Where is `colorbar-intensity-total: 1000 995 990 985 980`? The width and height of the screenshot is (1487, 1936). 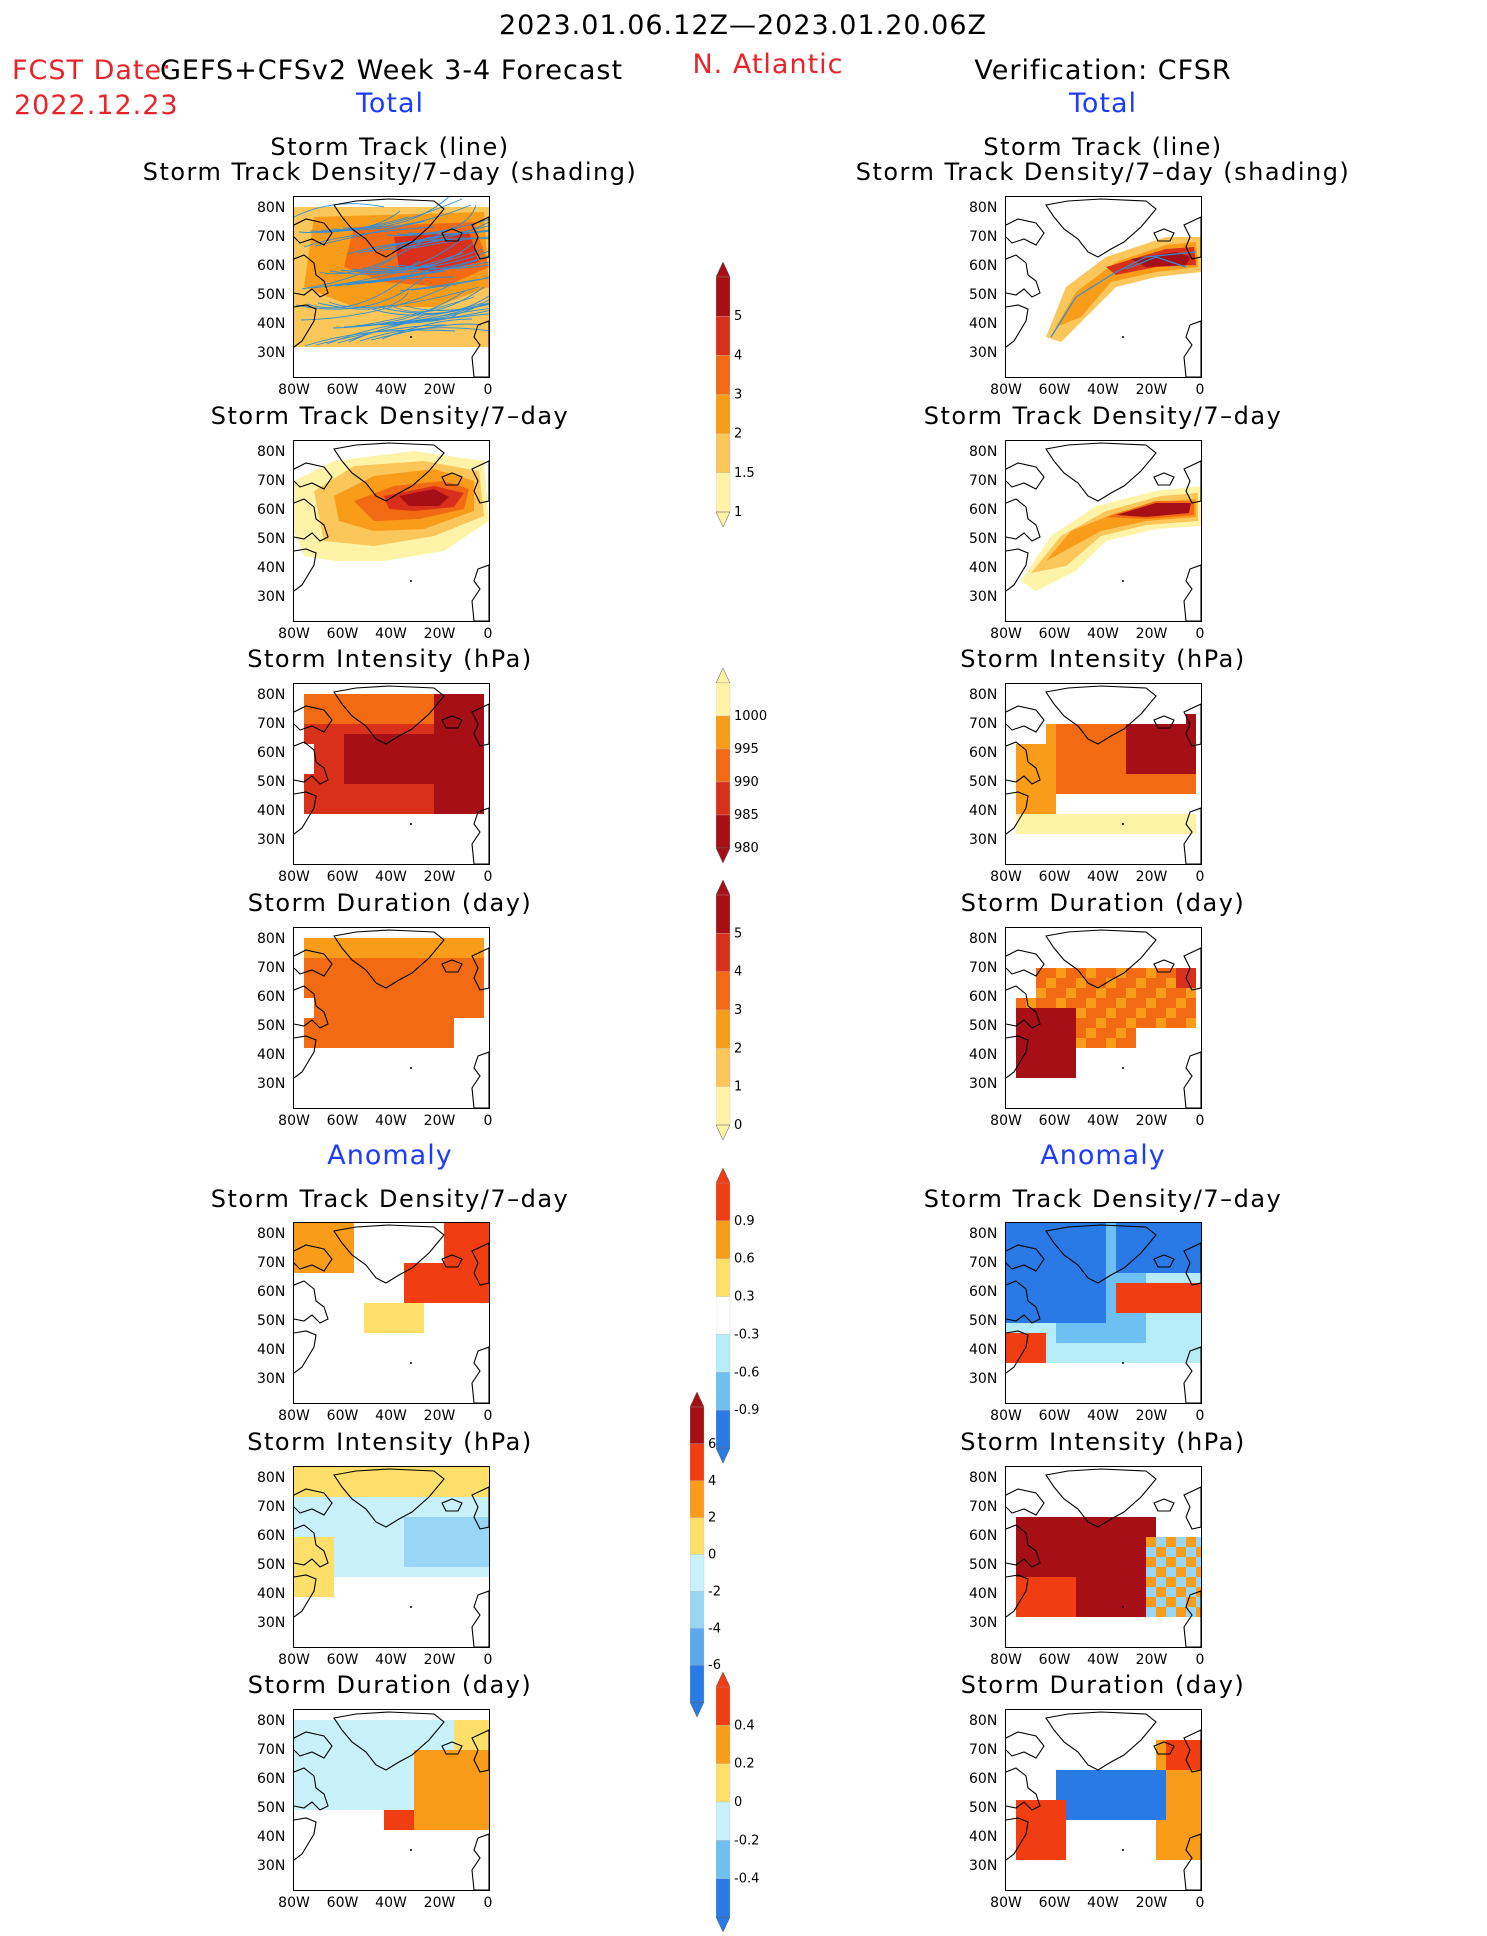 colorbar-intensity-total: 1000 995 990 985 980 is located at coordinates (755, 767).